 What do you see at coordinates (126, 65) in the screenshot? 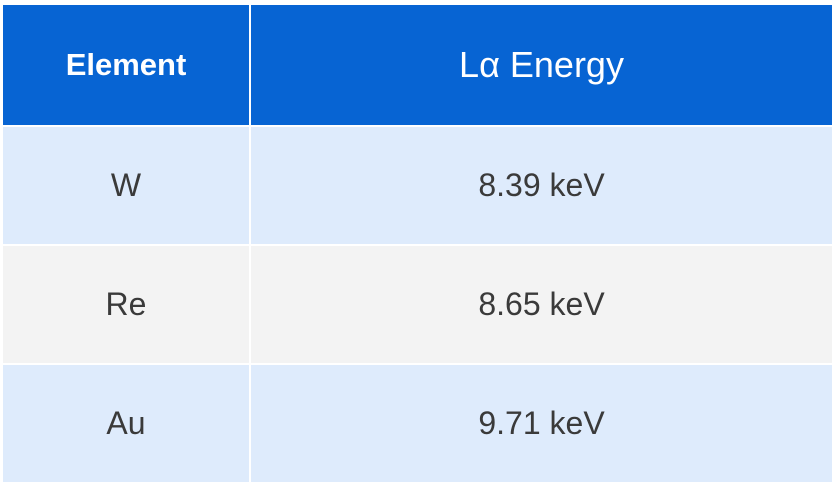
I see `header-cell: Element` at bounding box center [126, 65].